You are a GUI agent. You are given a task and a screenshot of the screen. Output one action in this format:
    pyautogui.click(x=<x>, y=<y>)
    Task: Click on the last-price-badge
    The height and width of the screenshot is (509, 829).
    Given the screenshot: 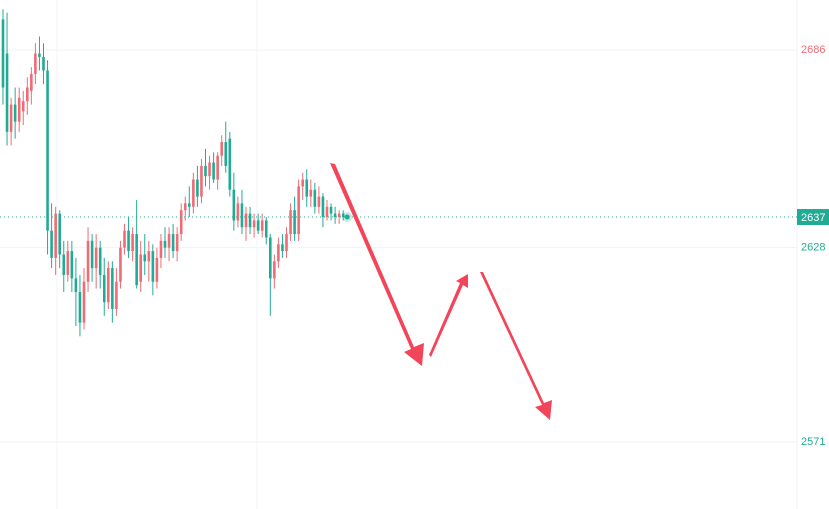 What is the action you would take?
    pyautogui.click(x=813, y=217)
    